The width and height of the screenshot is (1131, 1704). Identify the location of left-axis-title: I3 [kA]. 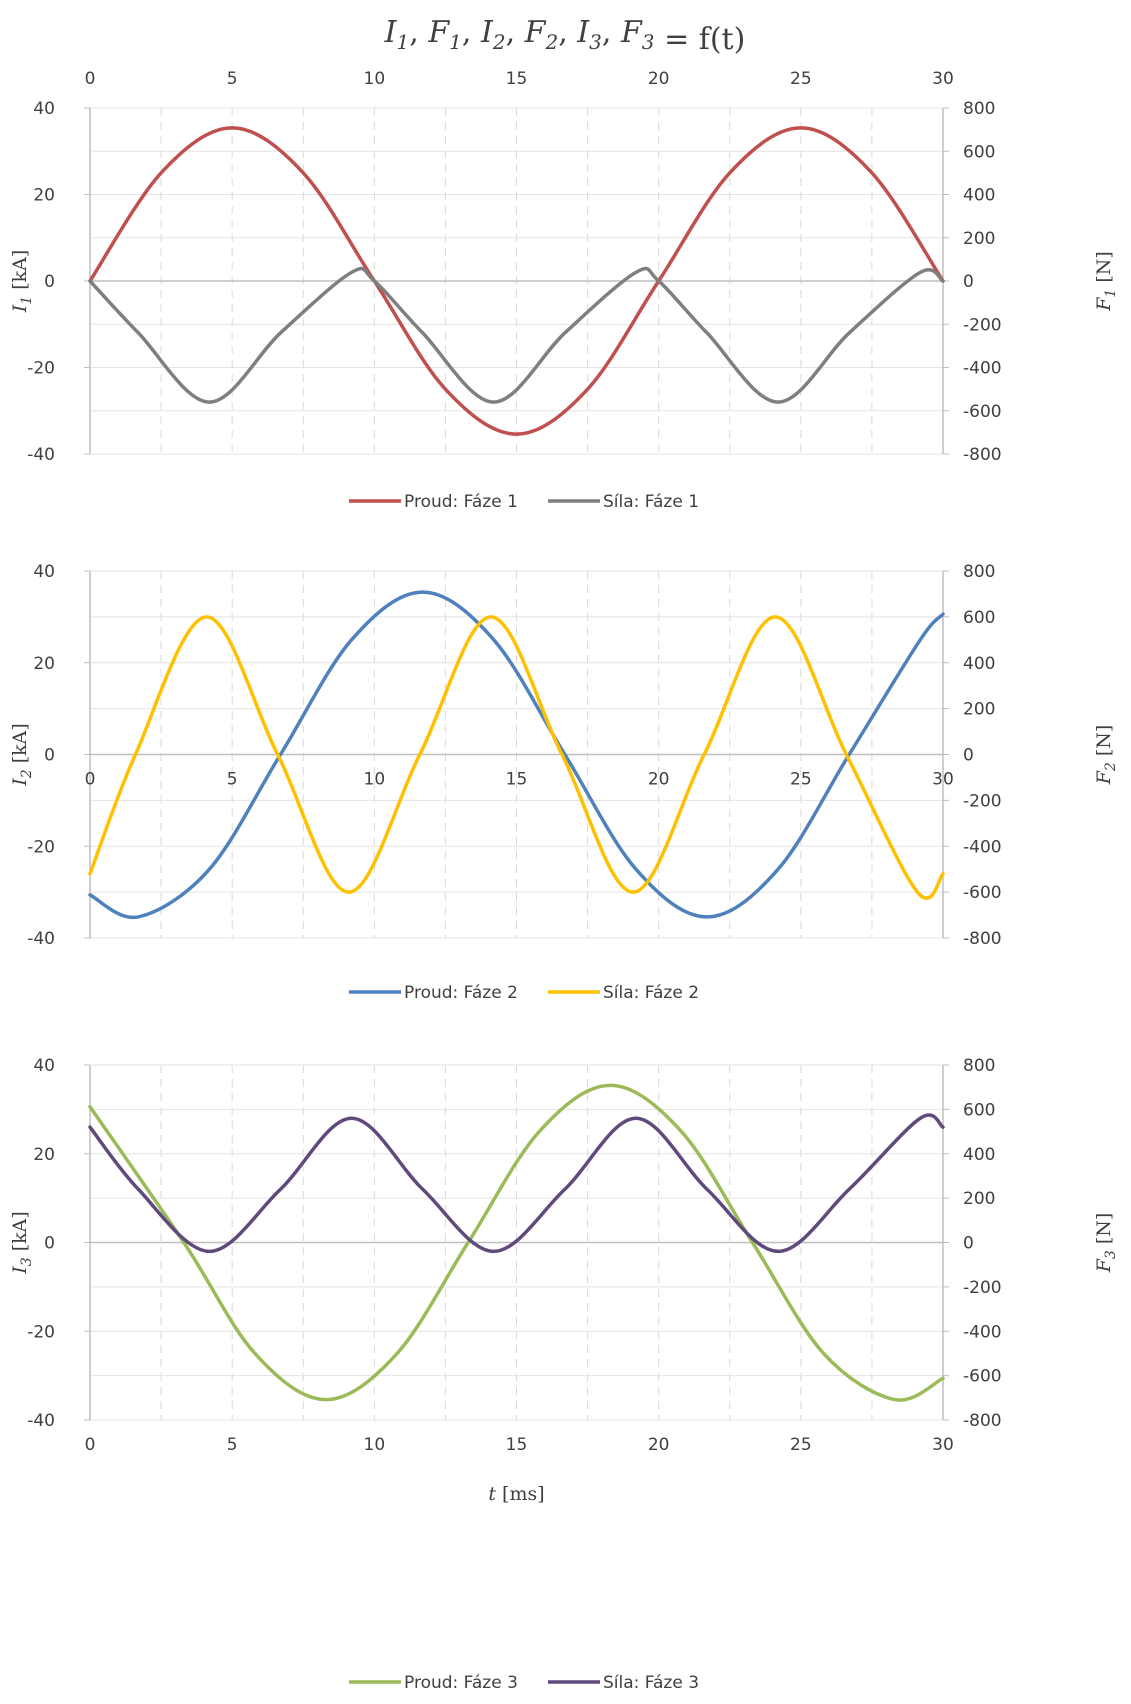
(22, 1243).